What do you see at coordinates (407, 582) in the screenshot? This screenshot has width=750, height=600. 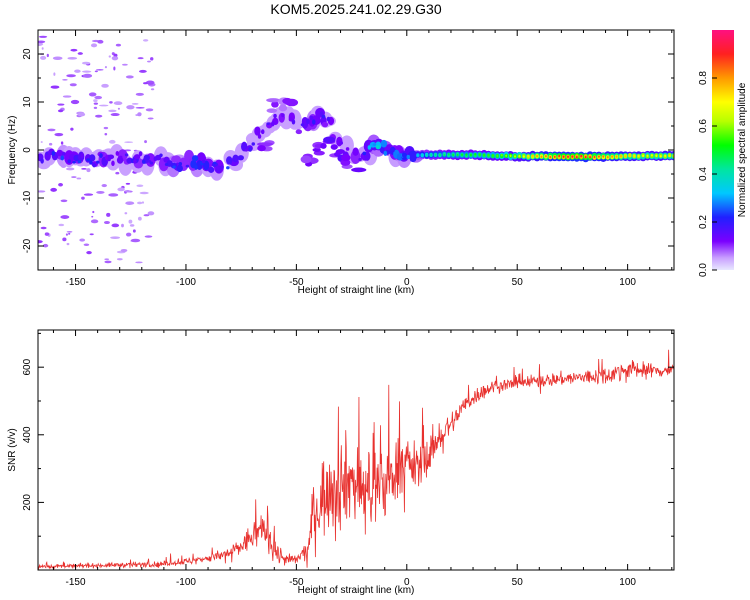 I see `snr-xtick-label: 0` at bounding box center [407, 582].